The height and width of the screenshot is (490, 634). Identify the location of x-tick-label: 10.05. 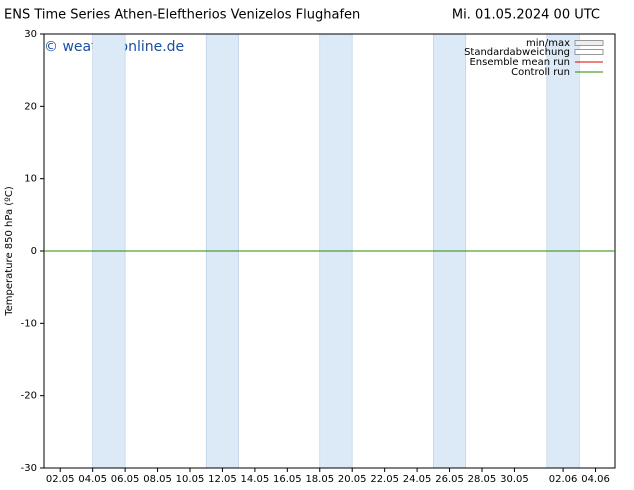
(190, 479).